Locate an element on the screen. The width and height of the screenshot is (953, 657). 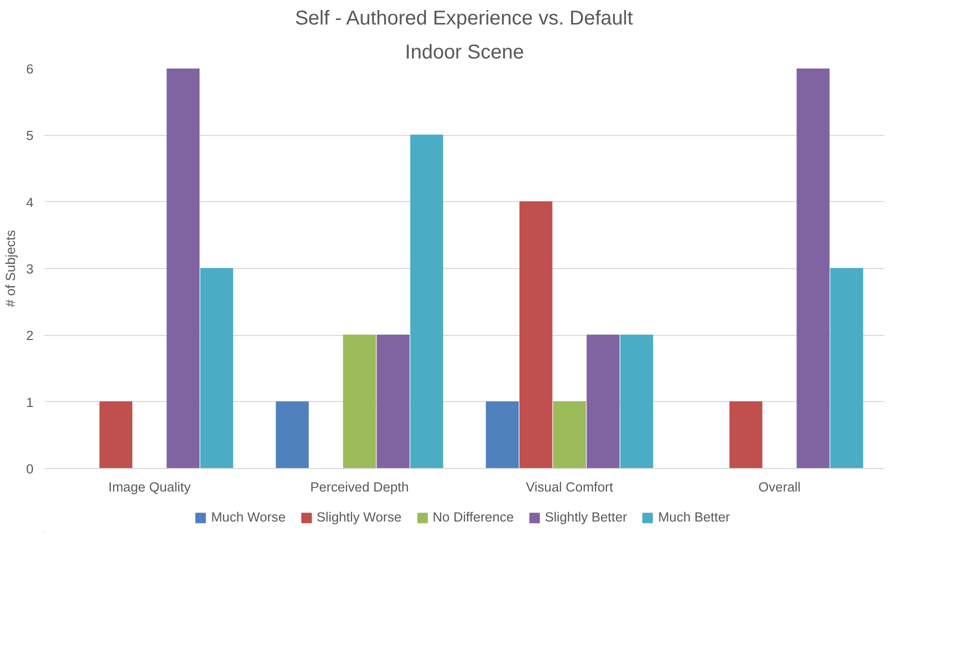
y-tick-label: 5 is located at coordinates (30, 136).